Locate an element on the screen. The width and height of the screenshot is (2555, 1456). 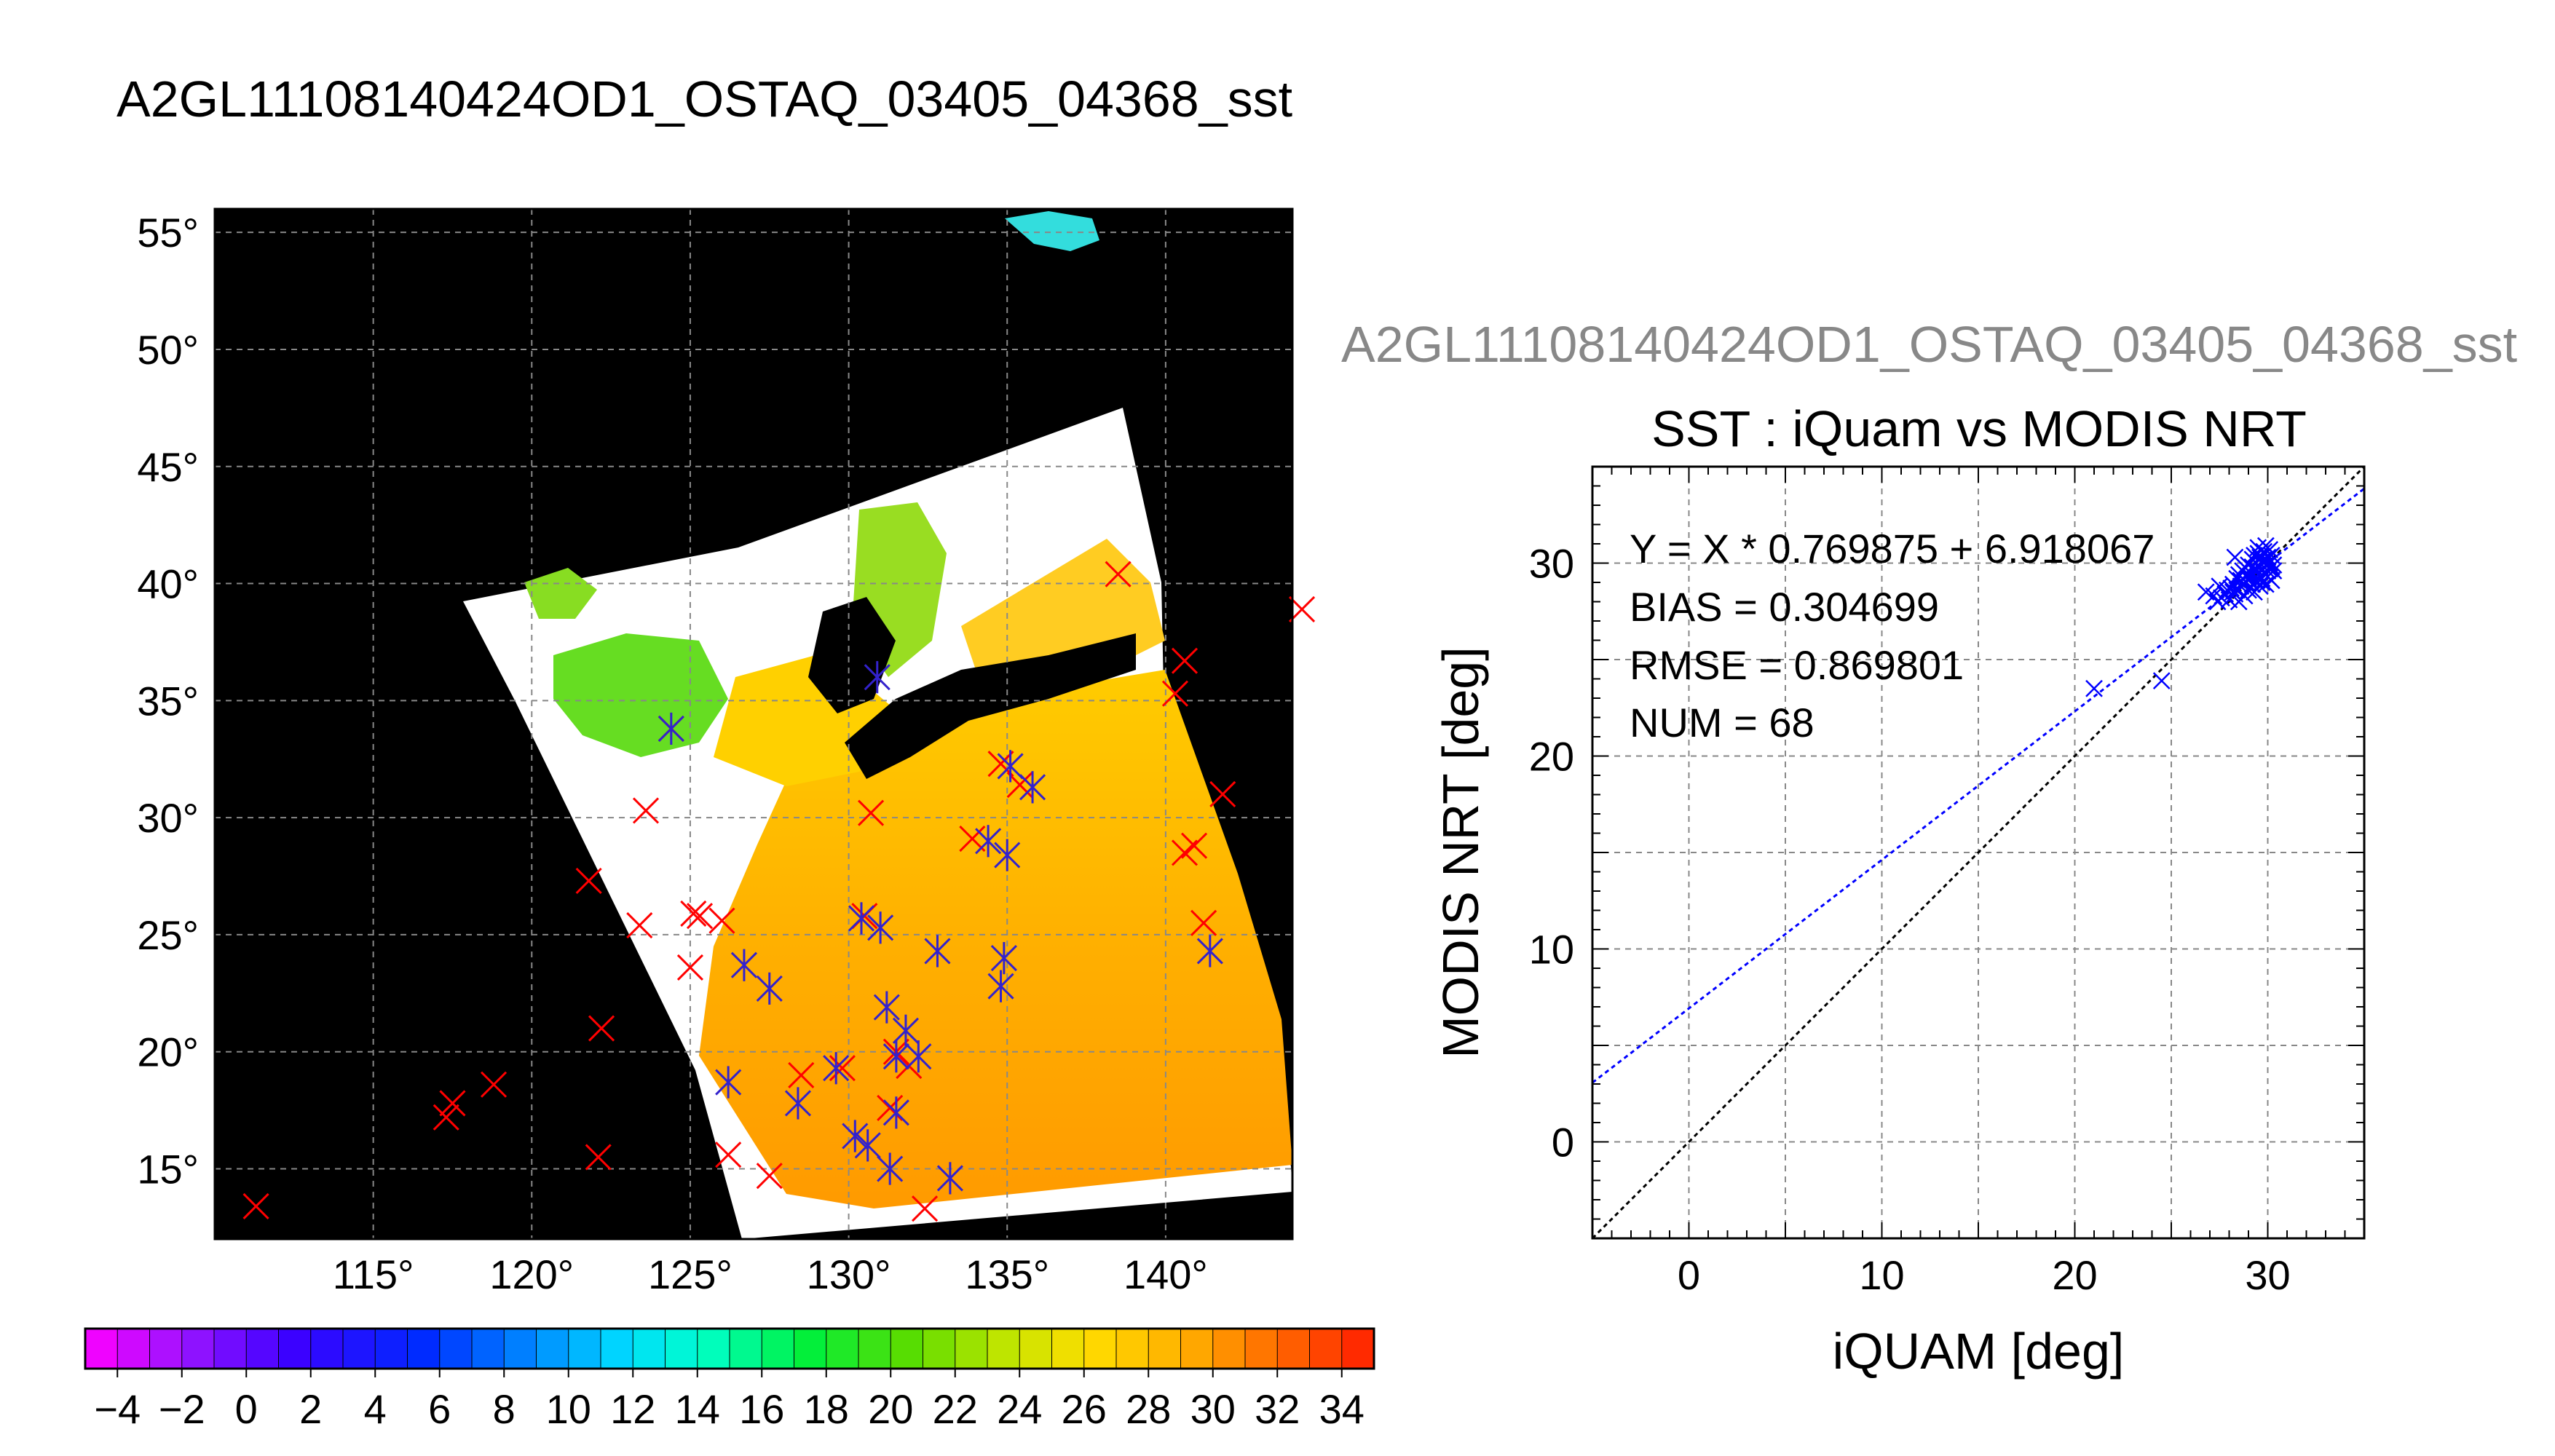
scatter-x-tick-label: 30 is located at coordinates (2267, 1275).